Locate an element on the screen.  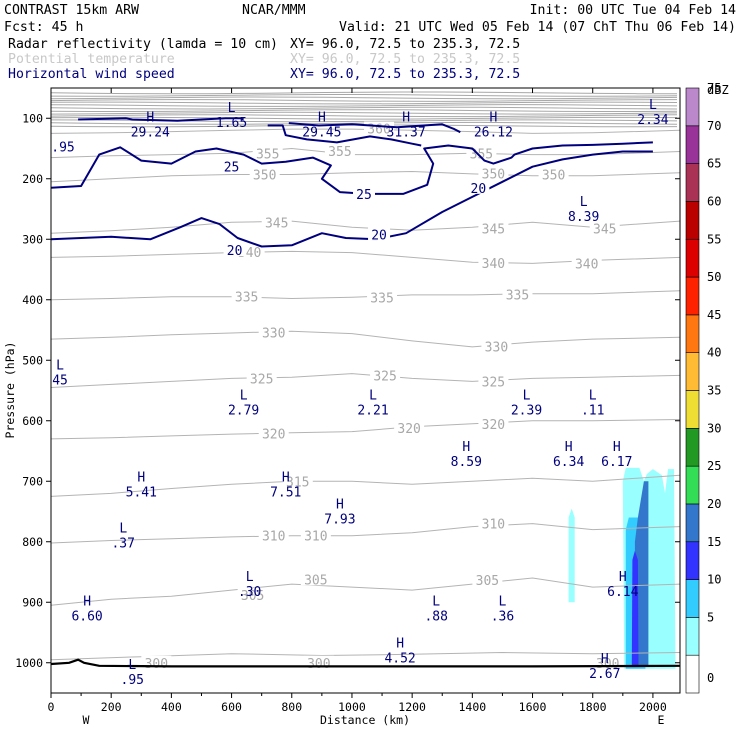
terrain-surface-line is located at coordinates (365, 663).